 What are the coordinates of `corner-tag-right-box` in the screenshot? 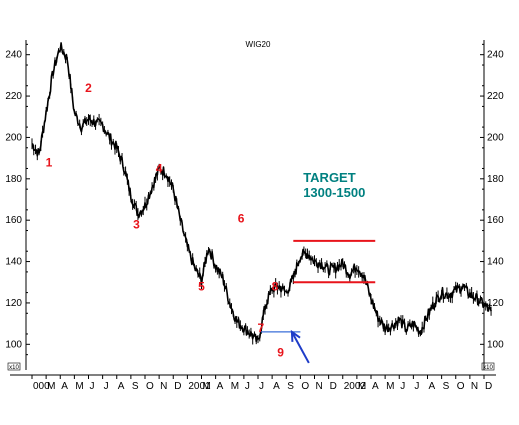 It's located at (488, 366).